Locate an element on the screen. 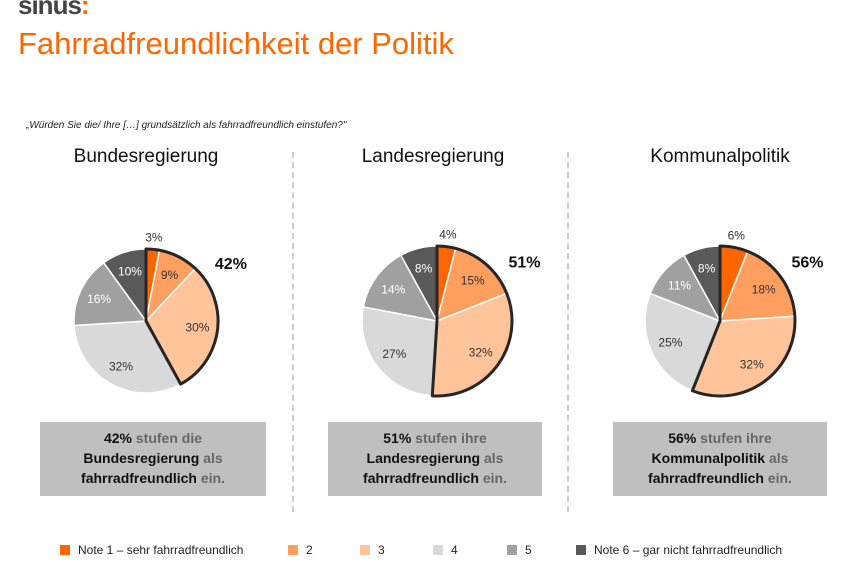 This screenshot has width=864, height=576. page-title: Fahrradfreundlichkeit der Politik is located at coordinates (236, 43).